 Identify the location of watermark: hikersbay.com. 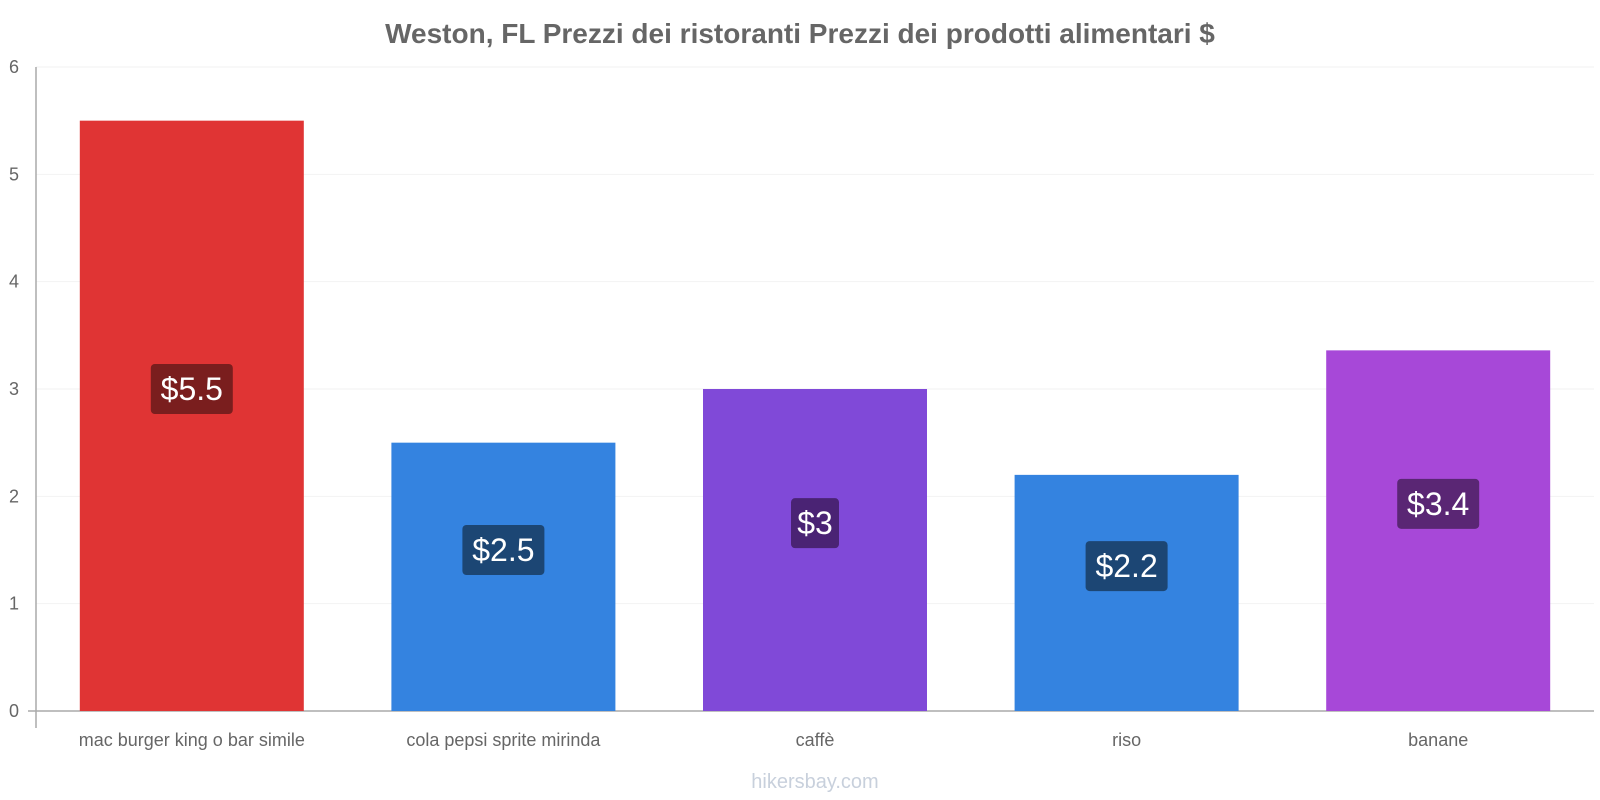
(814, 782).